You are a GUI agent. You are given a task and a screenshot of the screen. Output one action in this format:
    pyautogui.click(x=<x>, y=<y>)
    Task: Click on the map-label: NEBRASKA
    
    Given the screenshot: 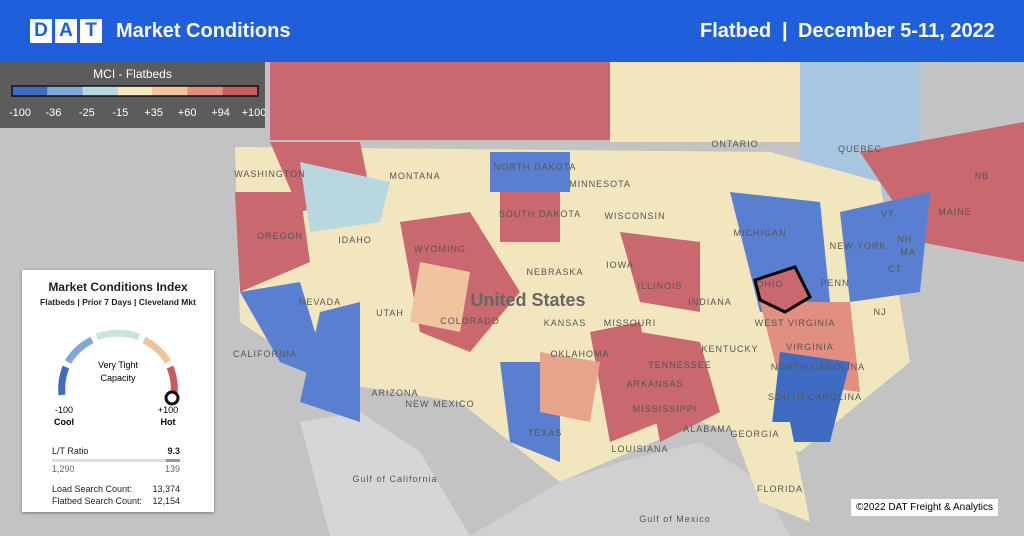 What is the action you would take?
    pyautogui.click(x=554, y=272)
    